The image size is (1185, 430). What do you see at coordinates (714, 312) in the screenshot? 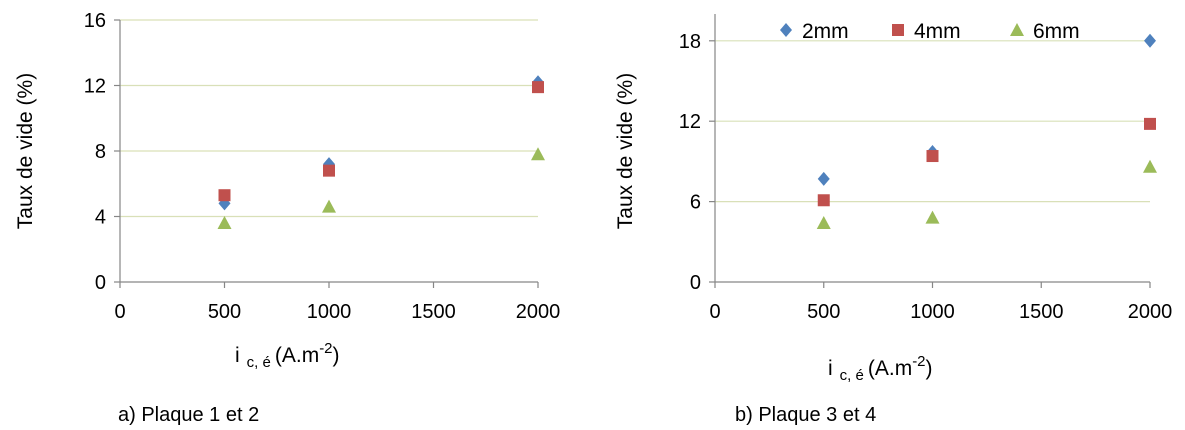
I see `chart-b-x-tick-label: 0` at bounding box center [714, 312].